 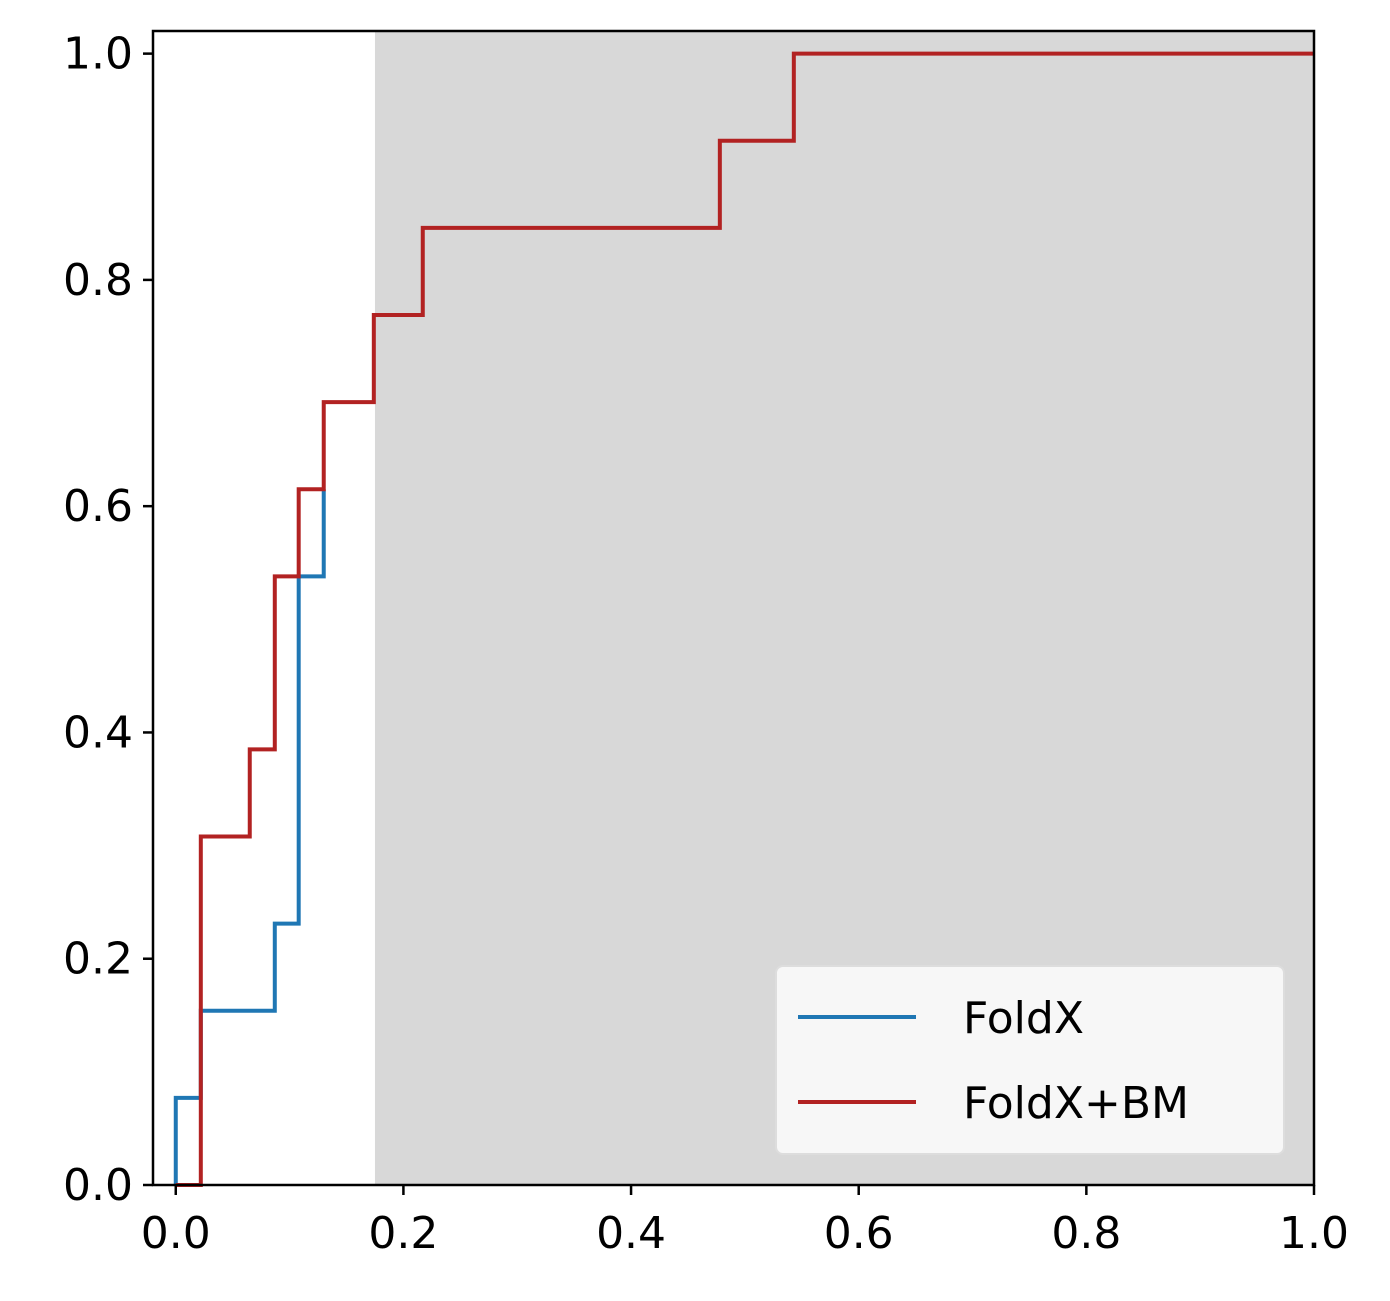 What do you see at coordinates (1314, 1233) in the screenshot?
I see `x-tick-label: 1.0` at bounding box center [1314, 1233].